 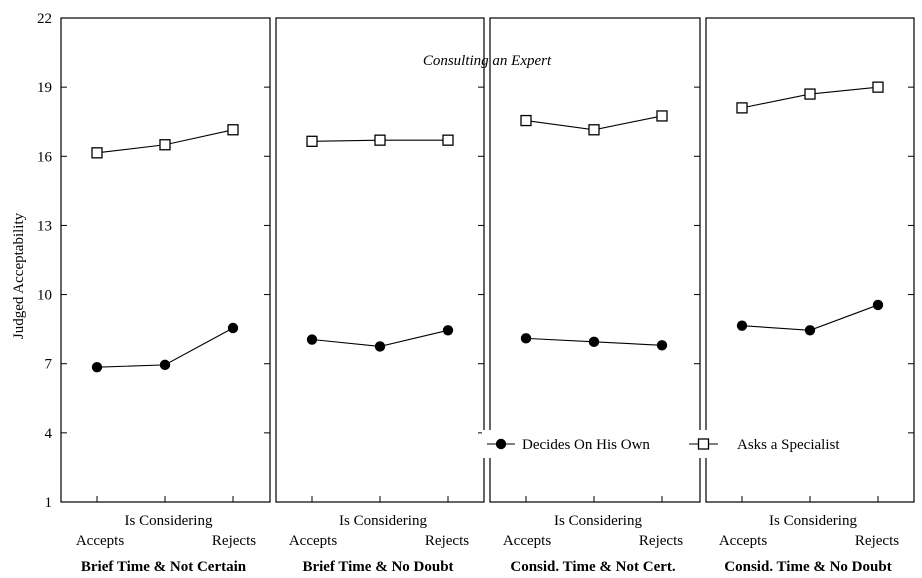 What do you see at coordinates (593, 567) in the screenshot?
I see `panel-title: Consid. Time & Not Cert.` at bounding box center [593, 567].